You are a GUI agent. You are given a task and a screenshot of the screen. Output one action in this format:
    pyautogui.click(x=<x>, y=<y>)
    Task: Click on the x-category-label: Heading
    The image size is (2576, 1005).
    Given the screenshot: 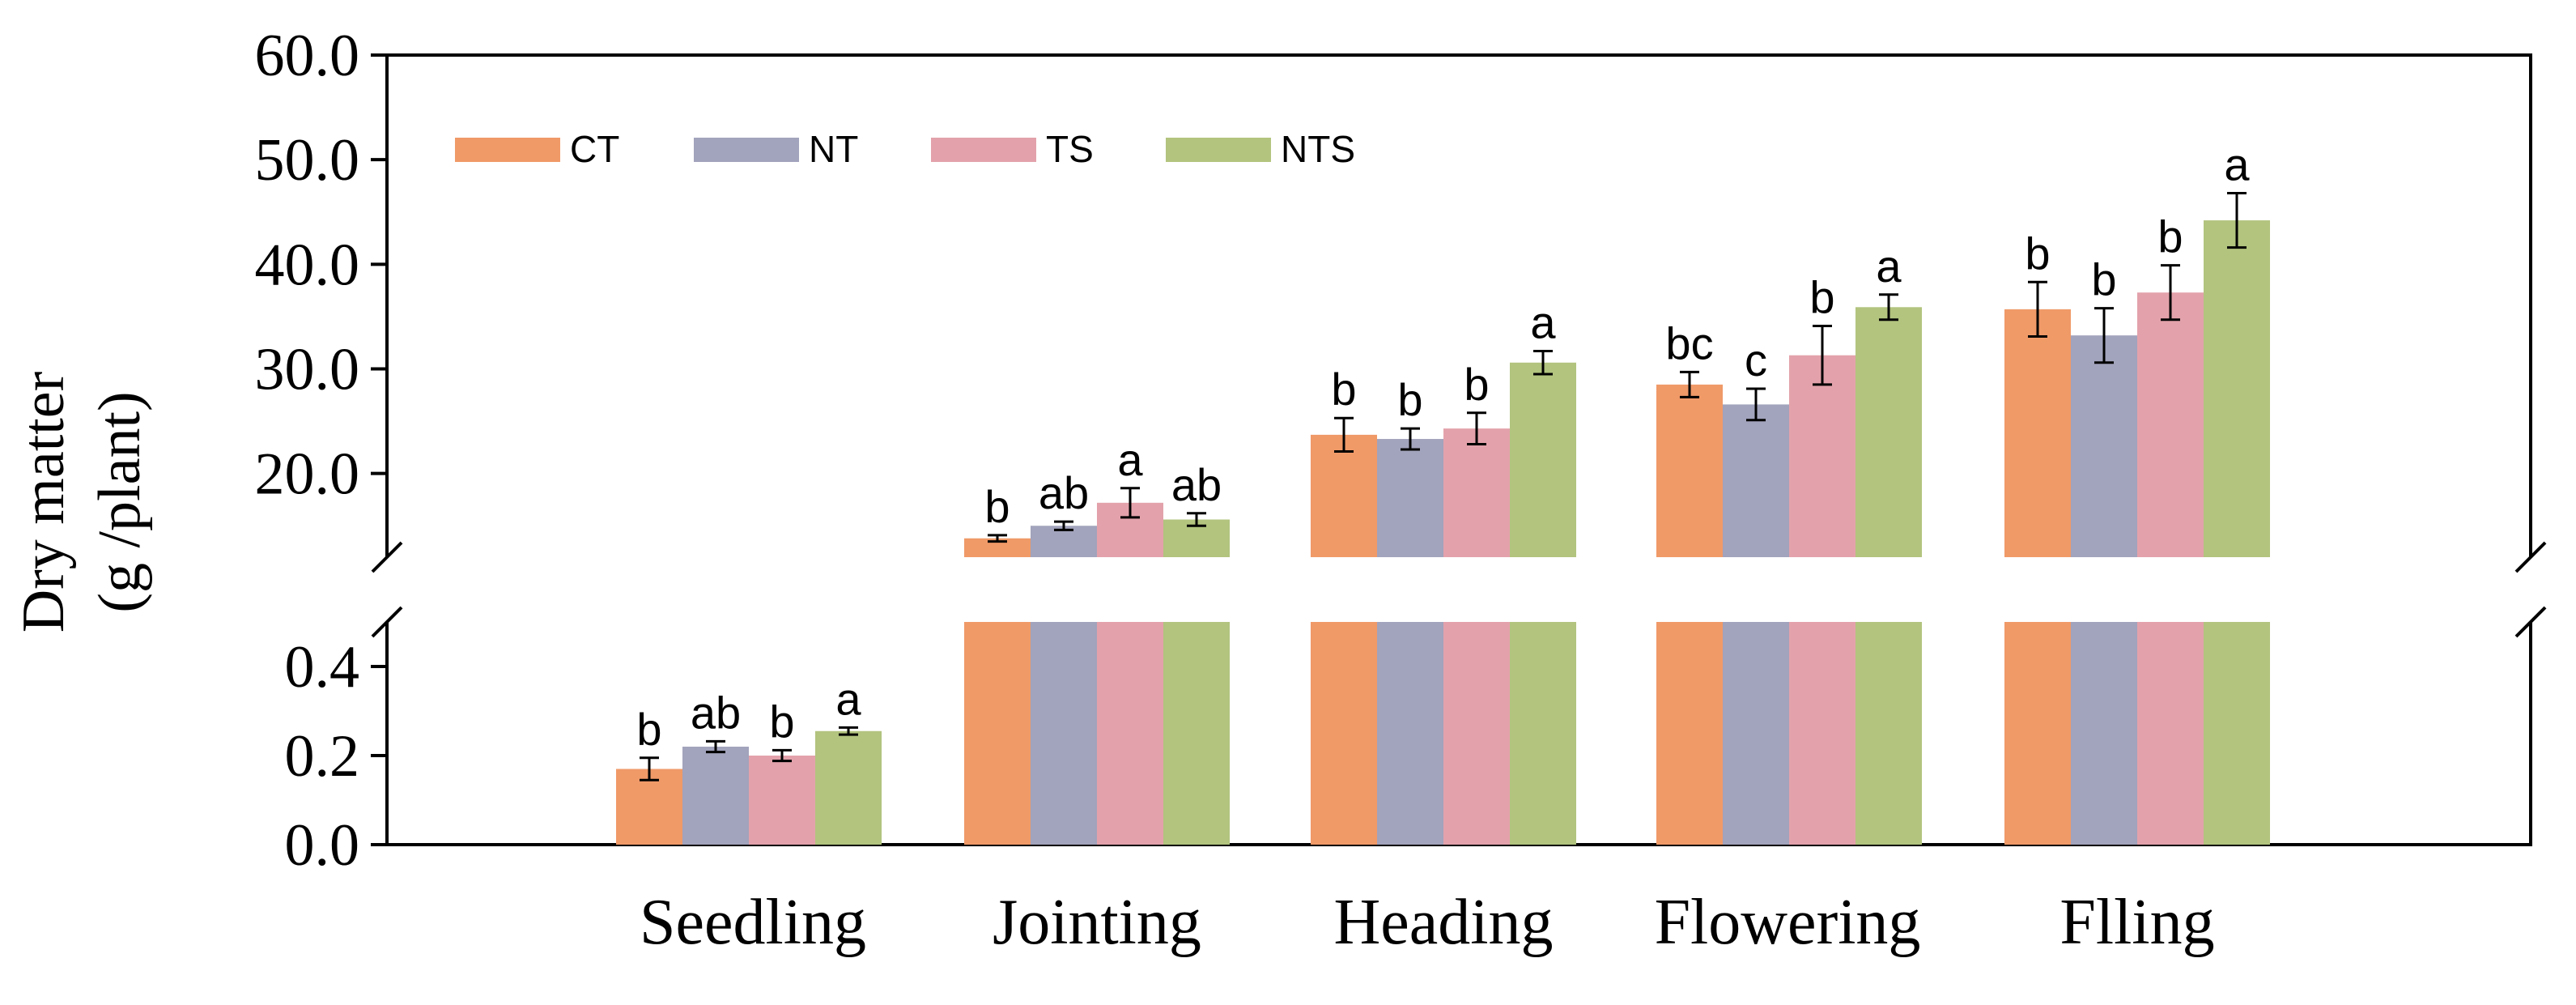 What is the action you would take?
    pyautogui.click(x=1443, y=922)
    